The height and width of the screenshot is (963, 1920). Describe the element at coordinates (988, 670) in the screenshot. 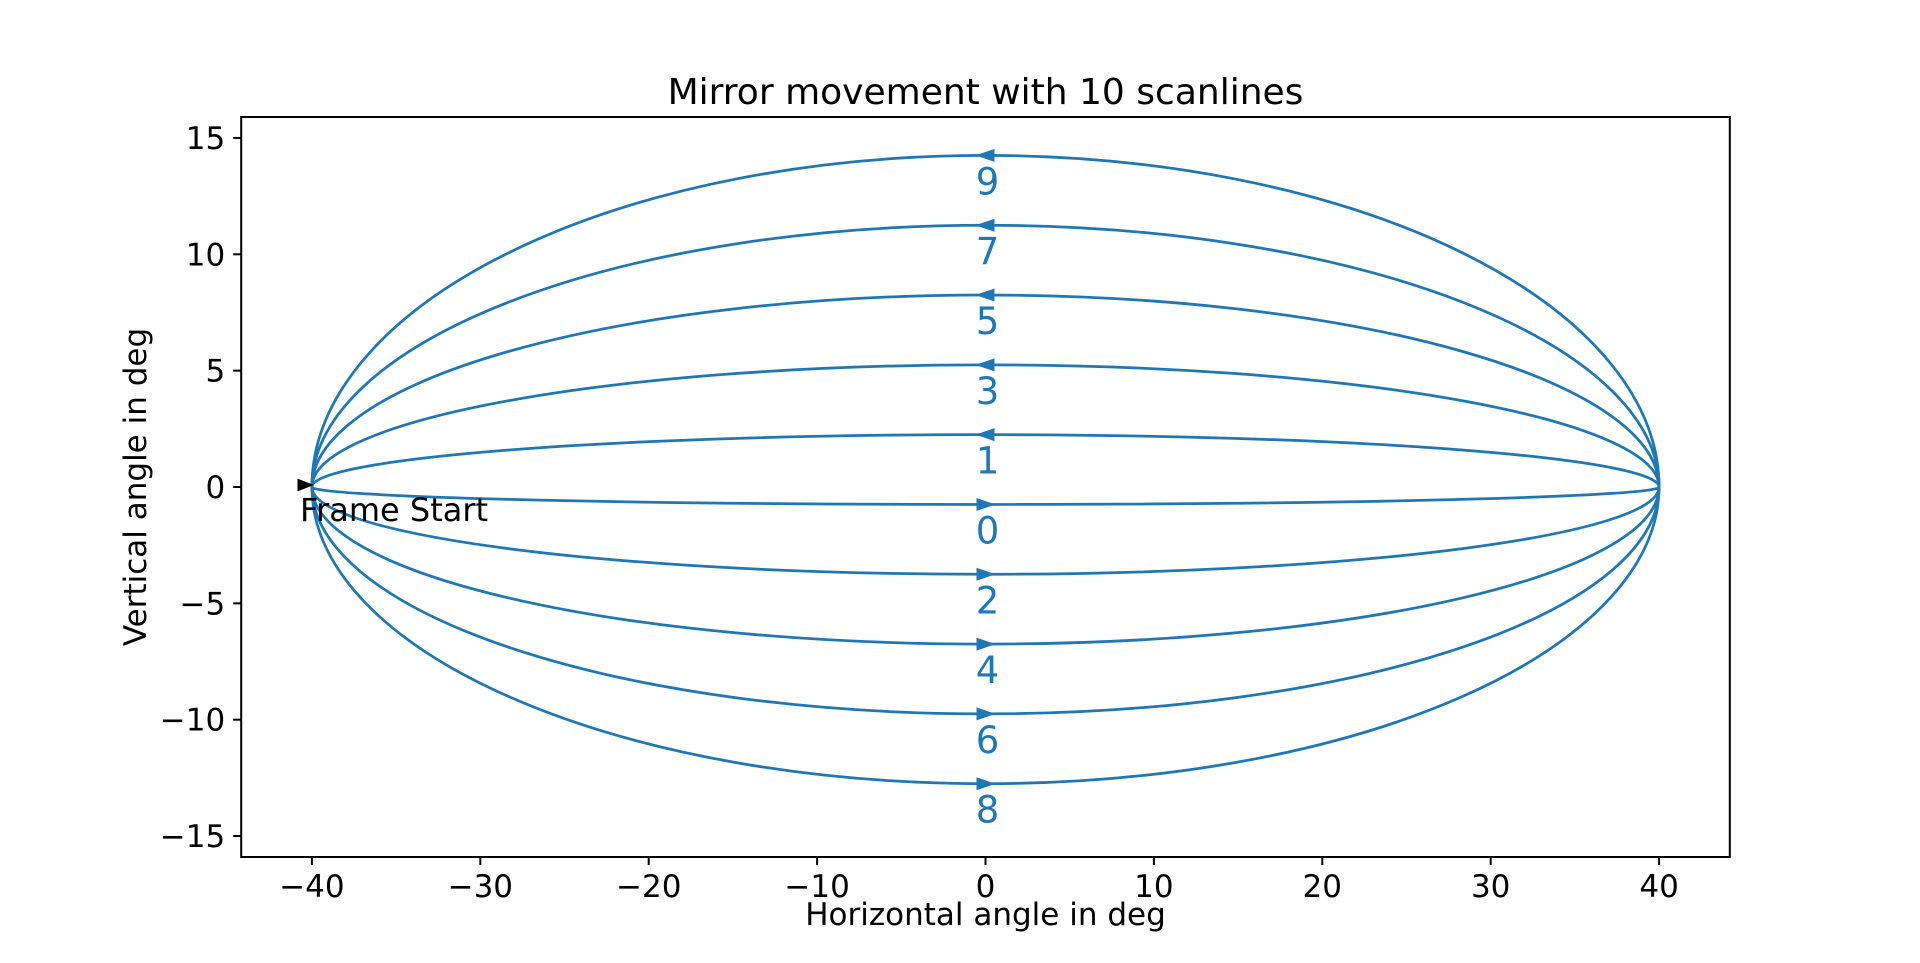

I see `scanline-label-4: 4` at that location.